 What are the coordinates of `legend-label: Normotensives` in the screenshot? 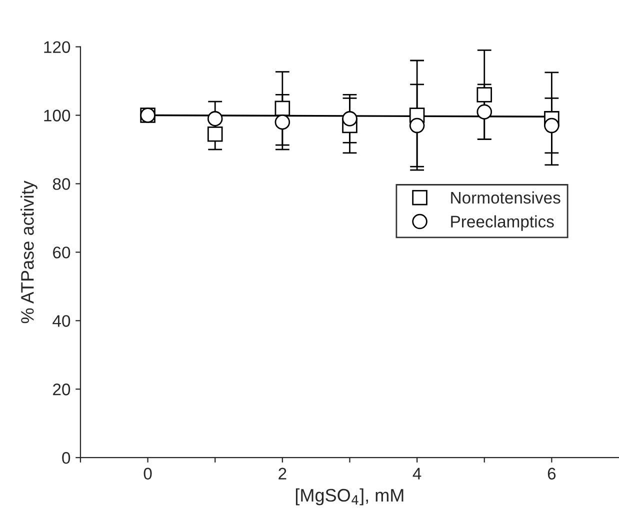 It's located at (505, 197).